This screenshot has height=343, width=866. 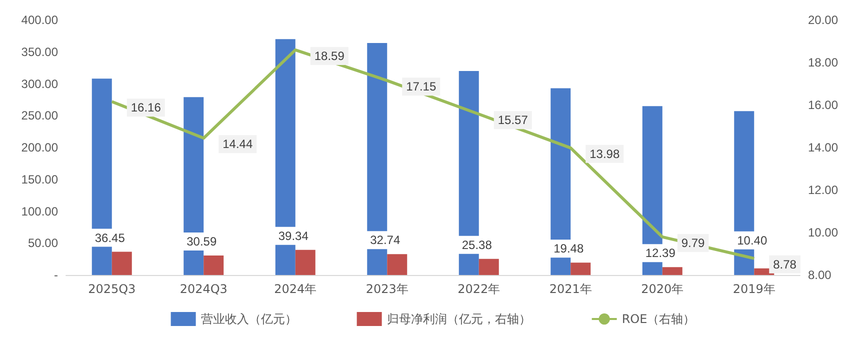 I want to click on data-label: 10.40, so click(x=752, y=240).